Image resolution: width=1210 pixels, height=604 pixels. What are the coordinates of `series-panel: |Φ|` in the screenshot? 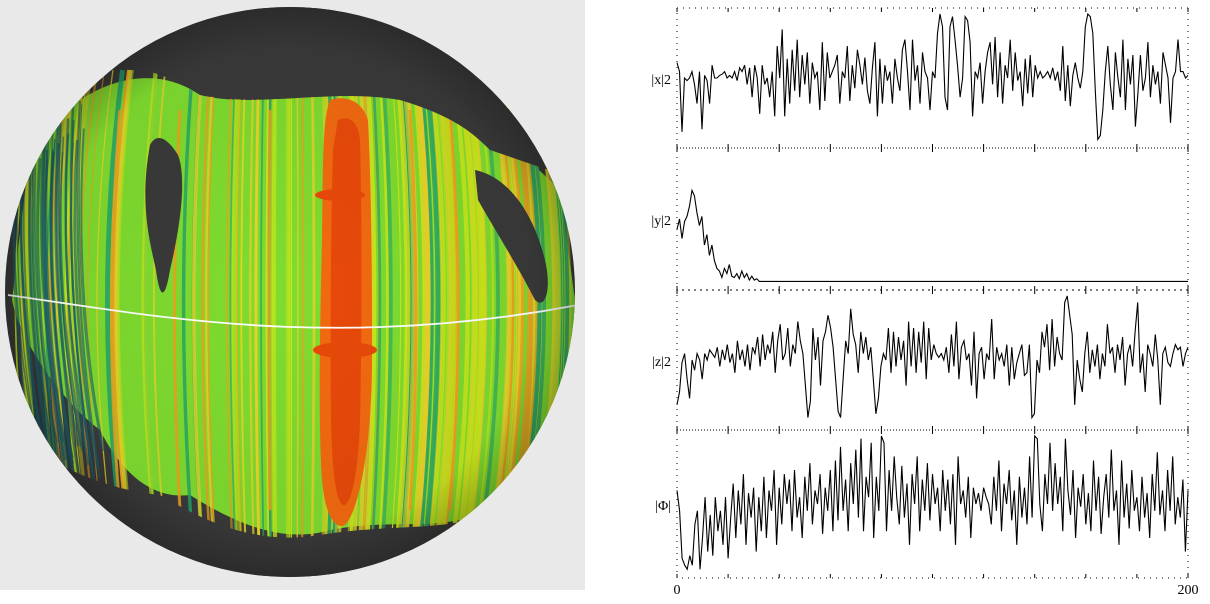 It's located at (921, 504).